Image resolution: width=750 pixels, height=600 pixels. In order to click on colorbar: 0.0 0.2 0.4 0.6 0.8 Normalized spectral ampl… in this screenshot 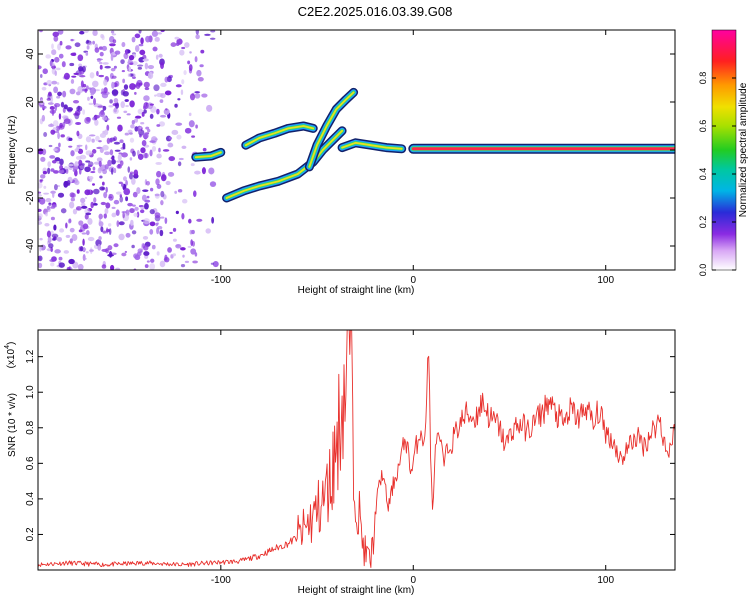, I will do `click(723, 152)`.